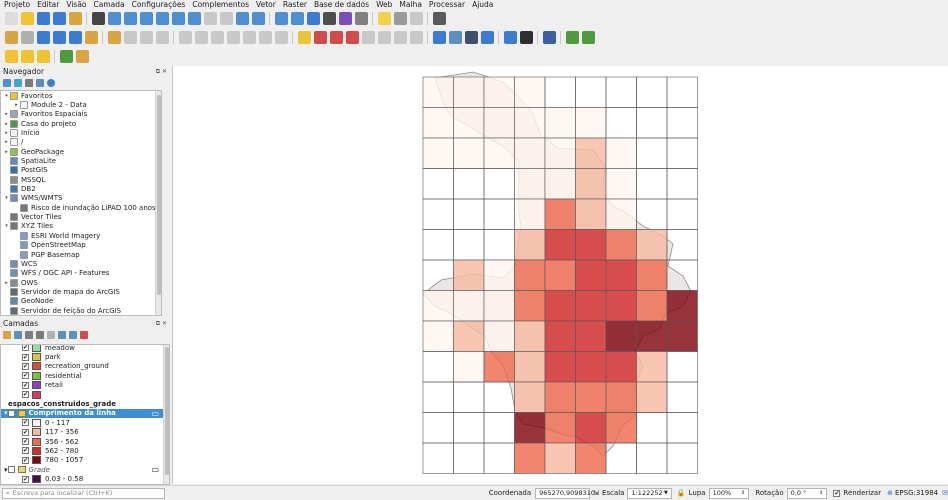 Image resolution: width=948 pixels, height=500 pixels. What do you see at coordinates (649, 493) in the screenshot?
I see `scale-field: 1:122252 ▼` at bounding box center [649, 493].